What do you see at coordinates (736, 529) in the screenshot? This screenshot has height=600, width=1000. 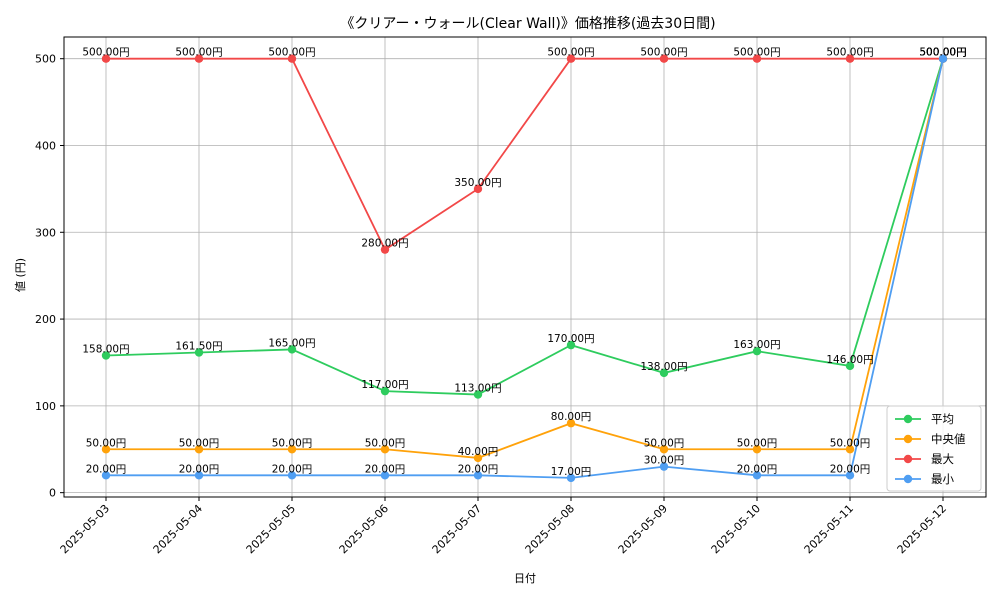 I see `x-tick-label: 2025-05-10` at bounding box center [736, 529].